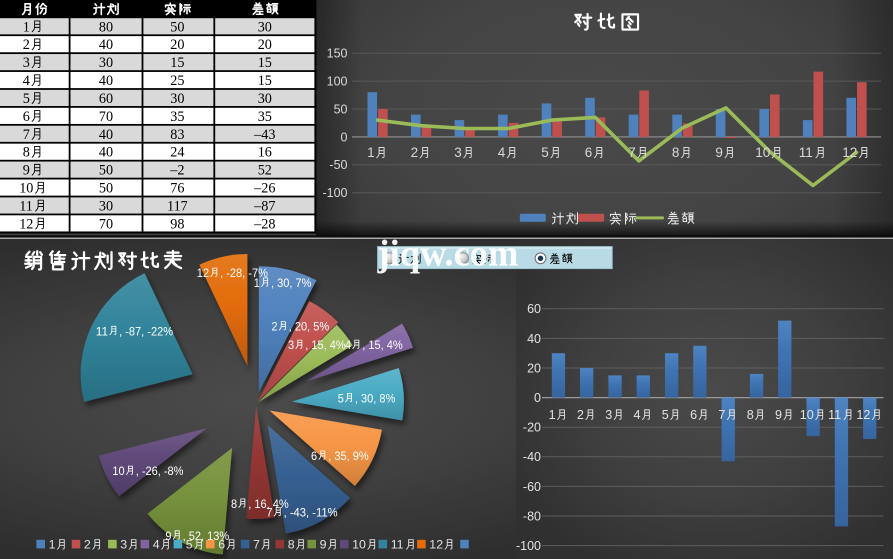 The image size is (893, 559). I want to click on svg-text: jiqw.com, so click(448, 253).